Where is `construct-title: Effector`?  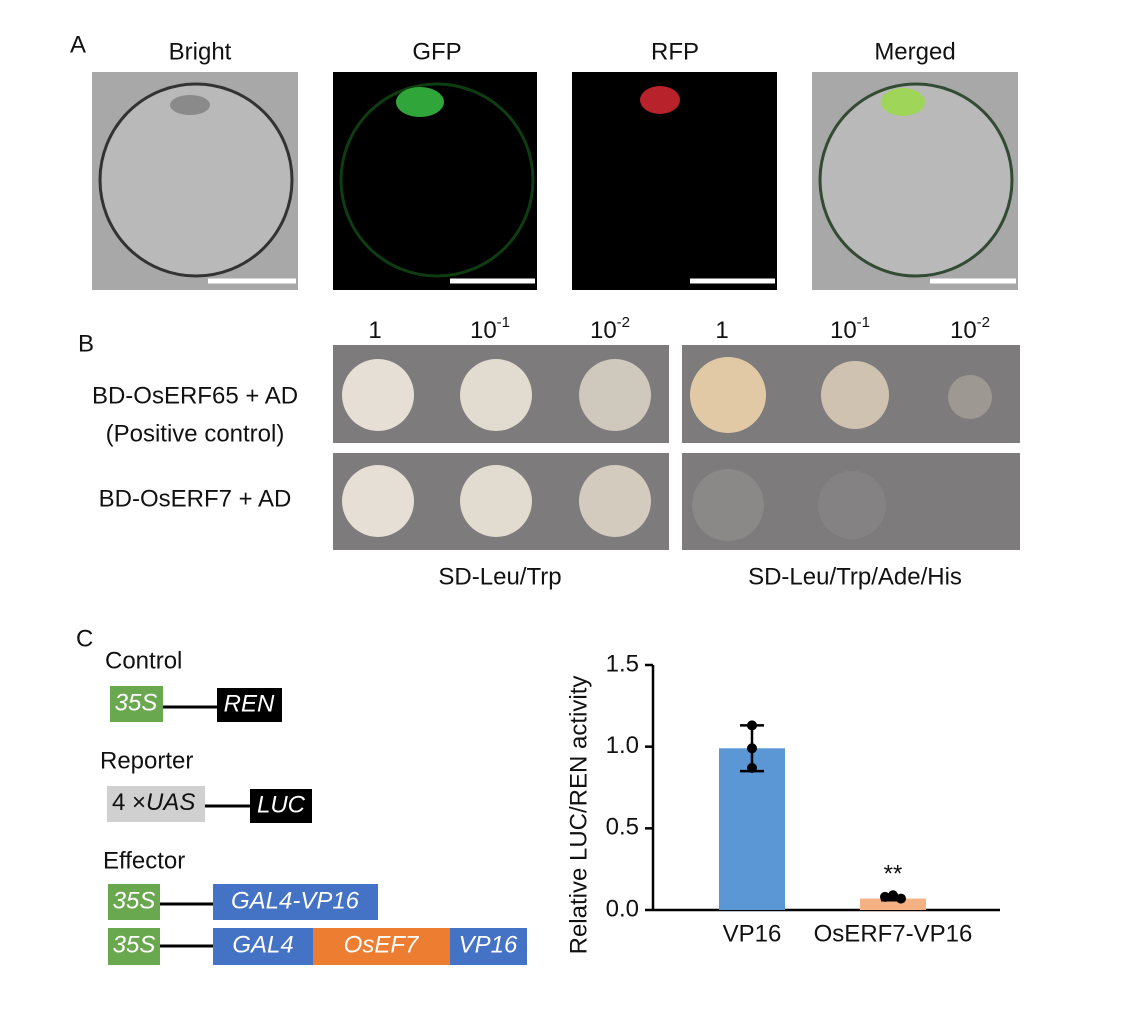 construct-title: Effector is located at coordinates (144, 860).